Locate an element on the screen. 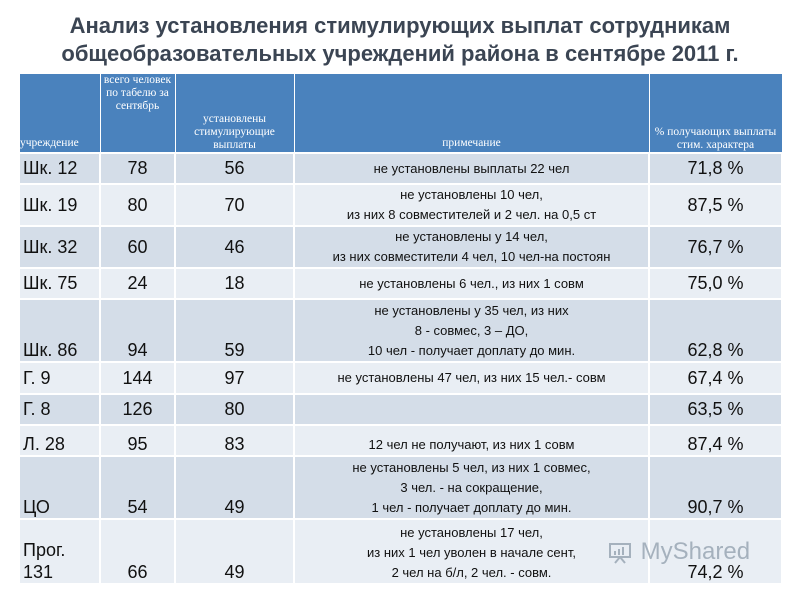  cell-total-staff: 78 is located at coordinates (138, 168).